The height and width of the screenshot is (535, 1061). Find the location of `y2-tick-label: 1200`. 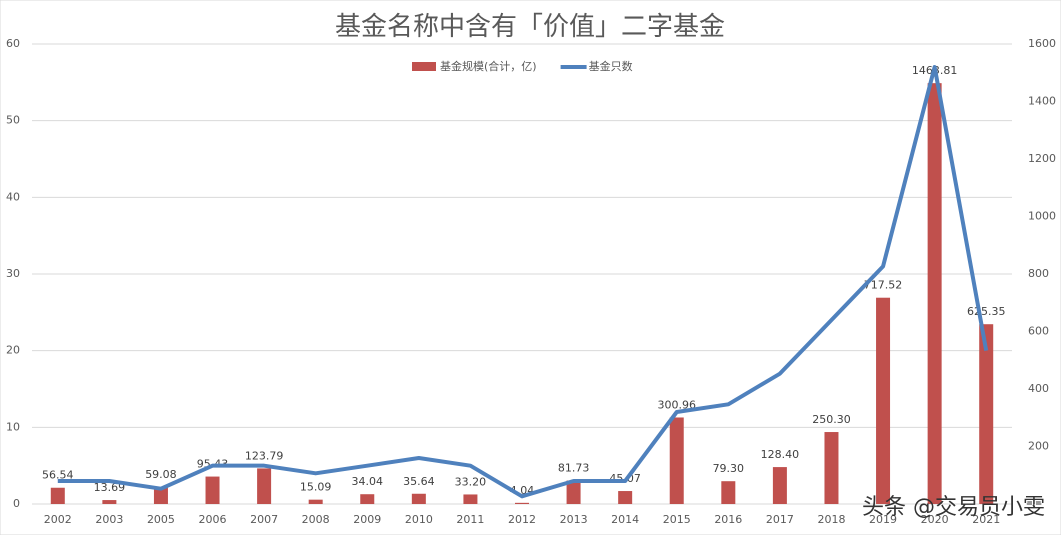

y2-tick-label: 1200 is located at coordinates (1042, 158).